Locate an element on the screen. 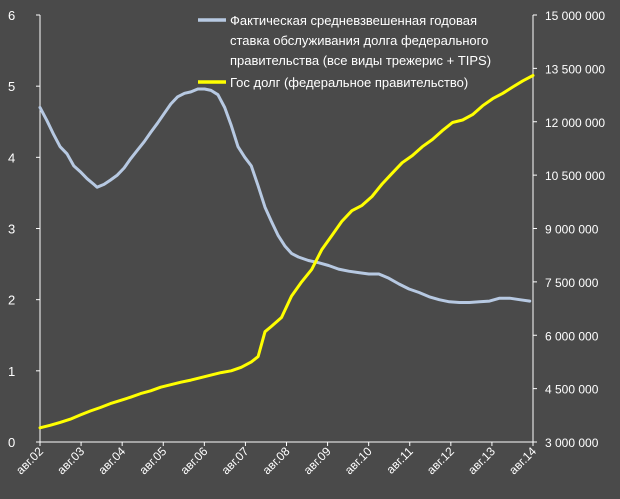 The height and width of the screenshot is (499, 620). right-tick-label: 6 000 000 is located at coordinates (572, 336).